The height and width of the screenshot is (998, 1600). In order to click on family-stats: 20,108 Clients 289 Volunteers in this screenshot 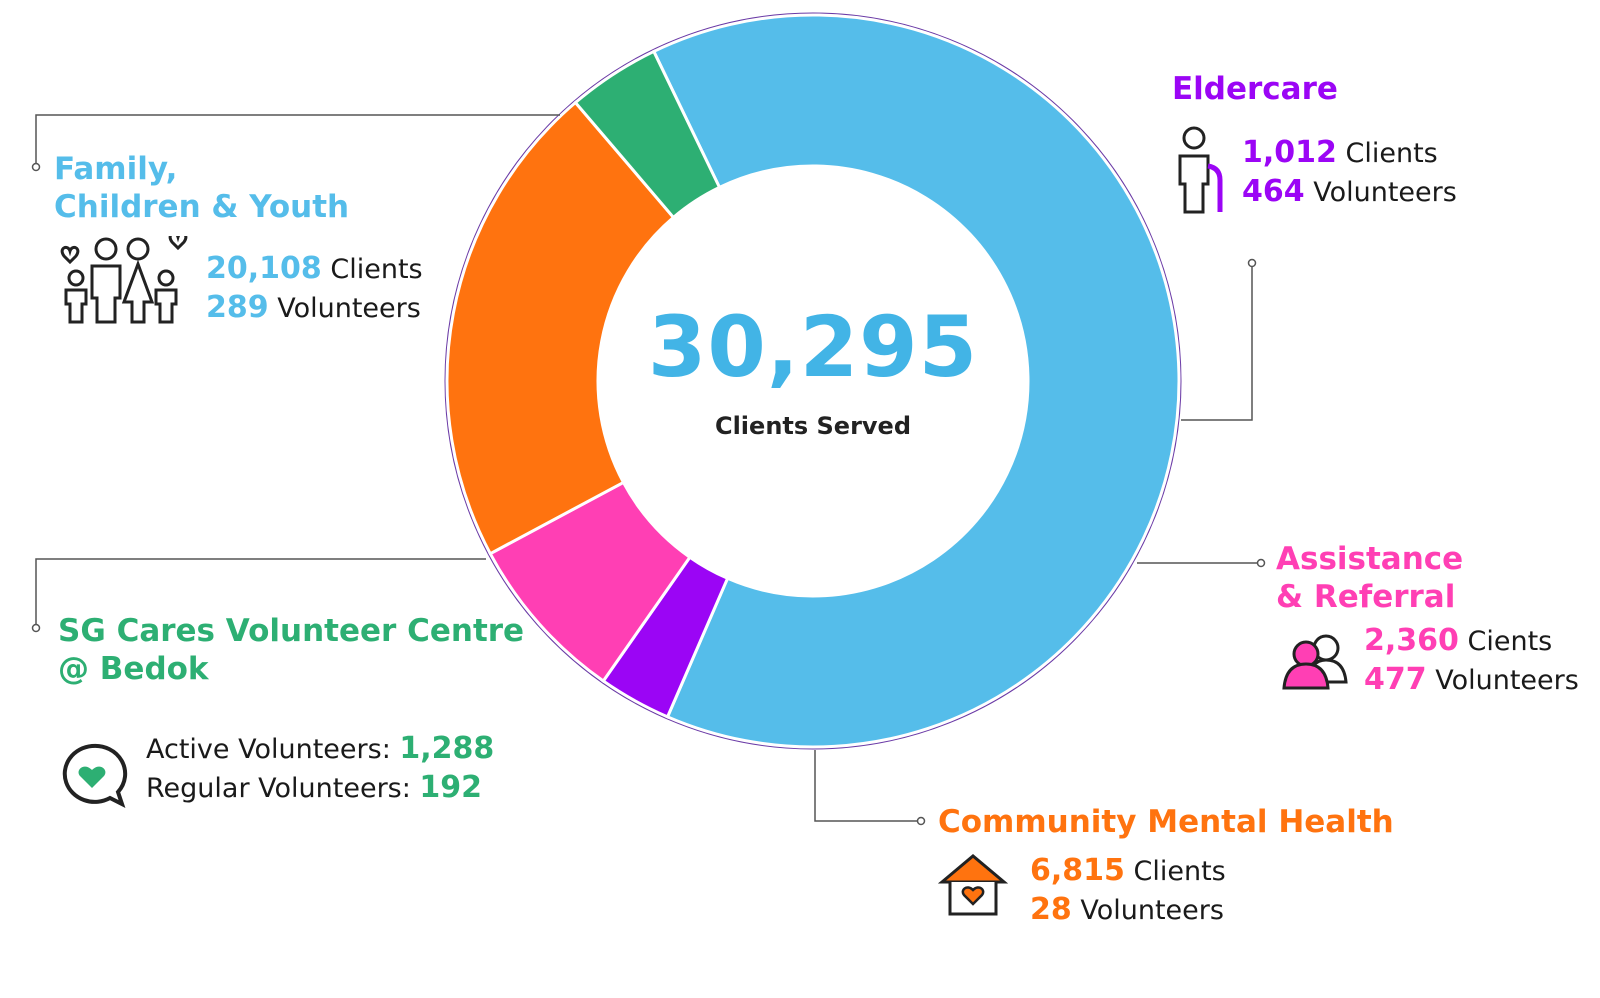, I will do `click(314, 288)`.